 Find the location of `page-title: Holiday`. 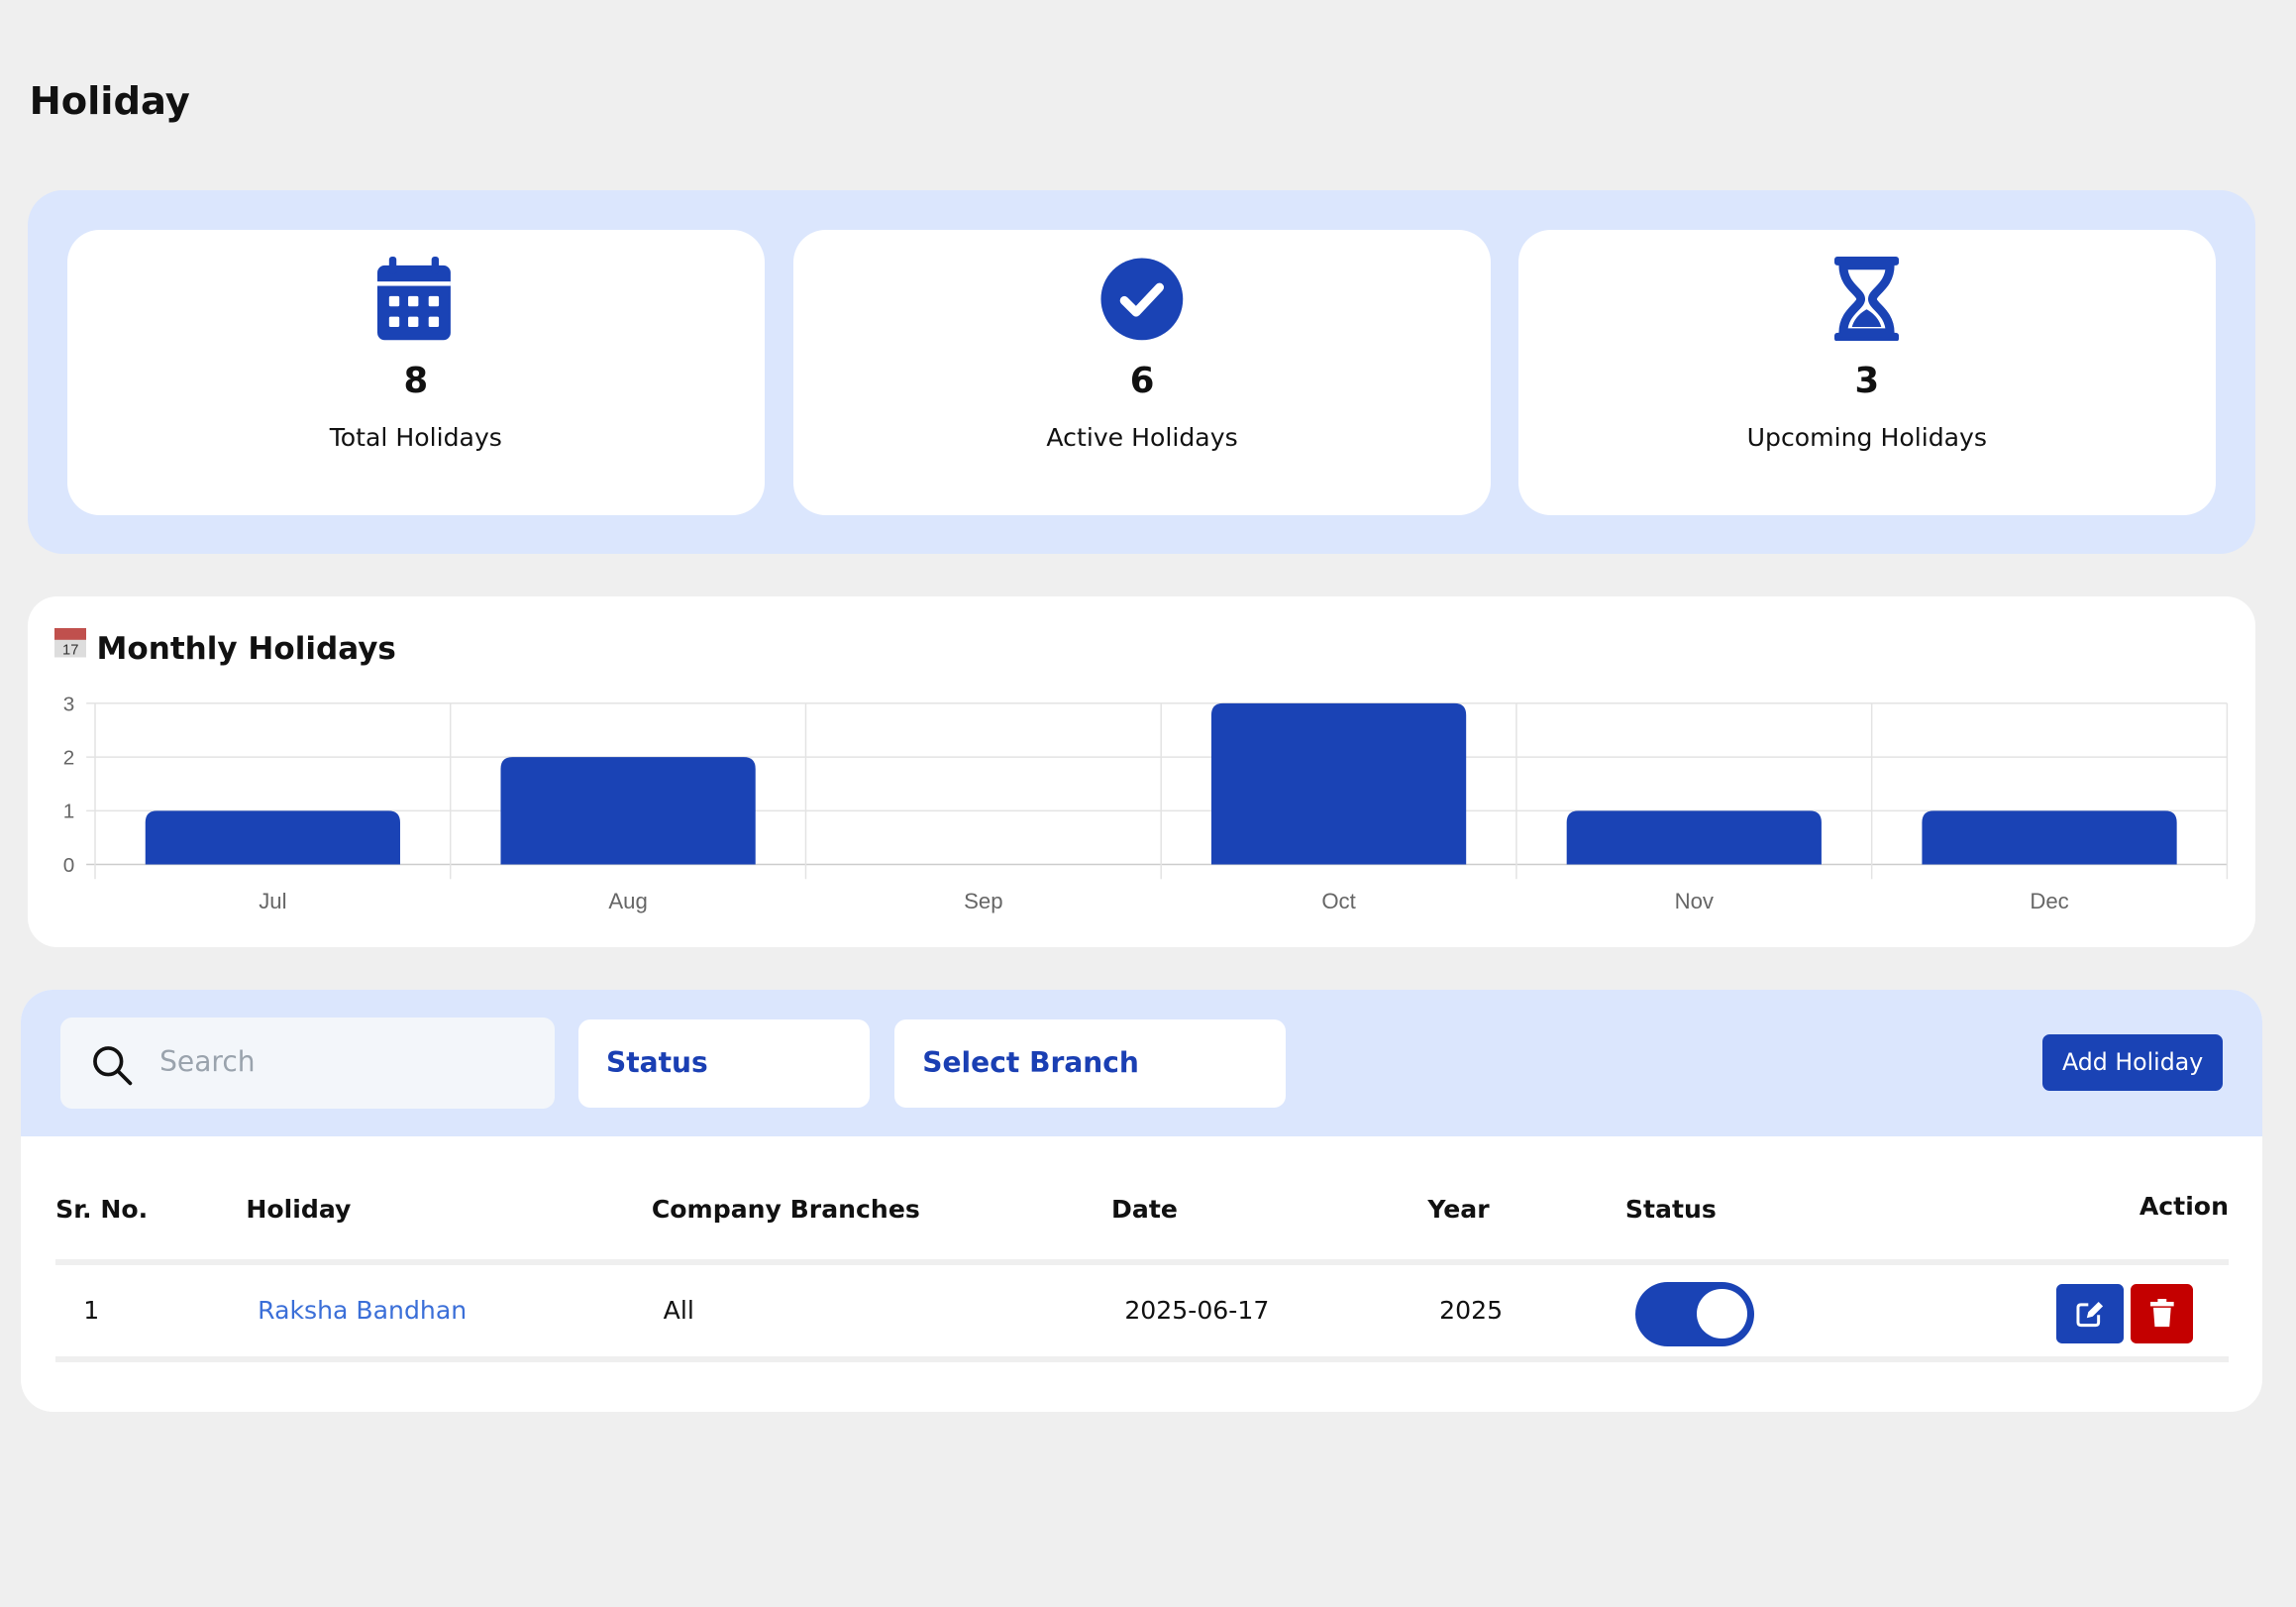

page-title: Holiday is located at coordinates (109, 101).